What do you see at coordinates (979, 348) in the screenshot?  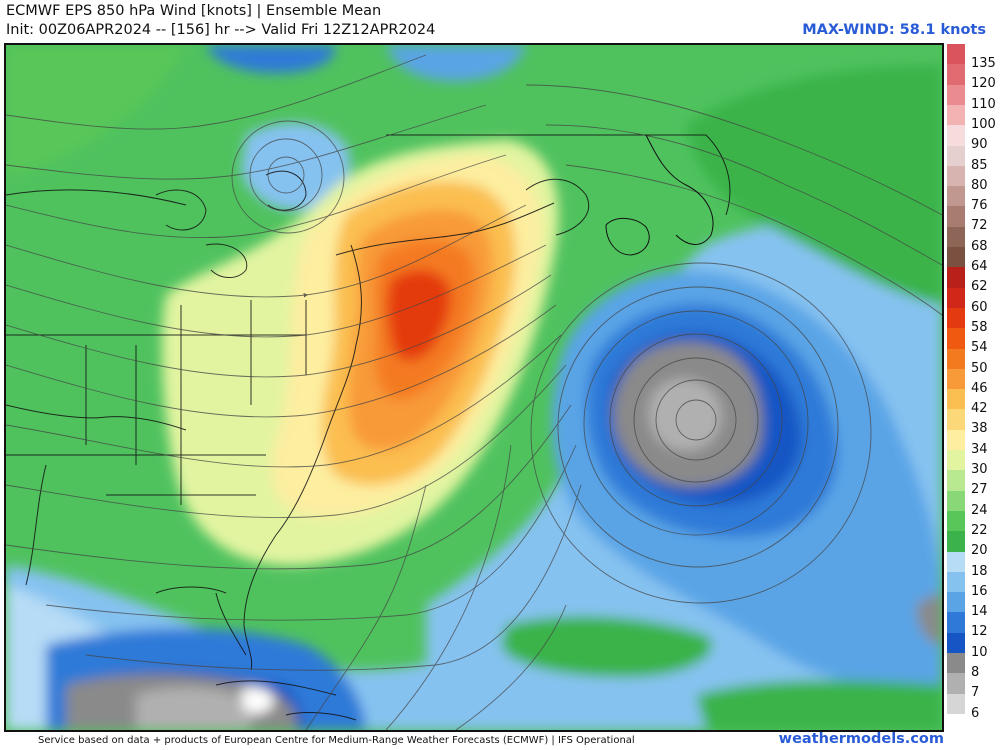 I see `color-scale-label: 54` at bounding box center [979, 348].